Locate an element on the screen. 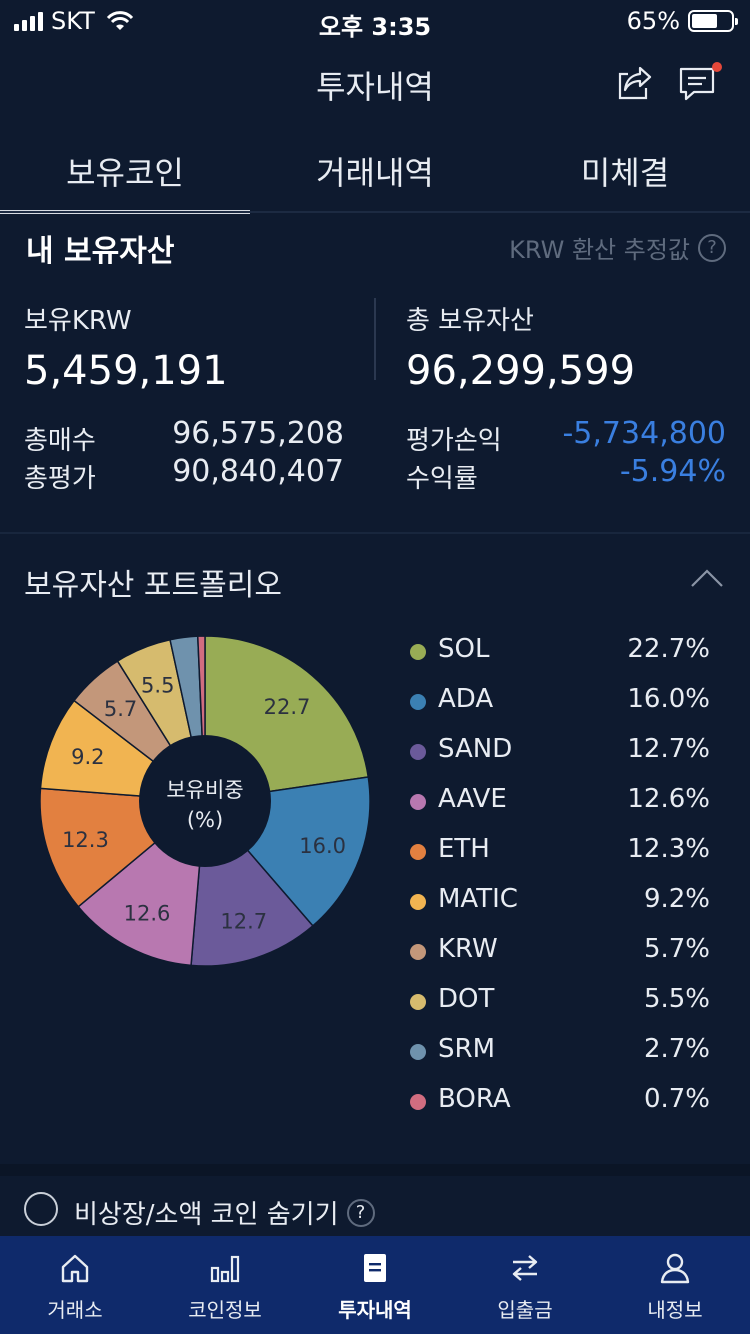 This screenshot has height=1334, width=750. notification-dot is located at coordinates (717, 67).